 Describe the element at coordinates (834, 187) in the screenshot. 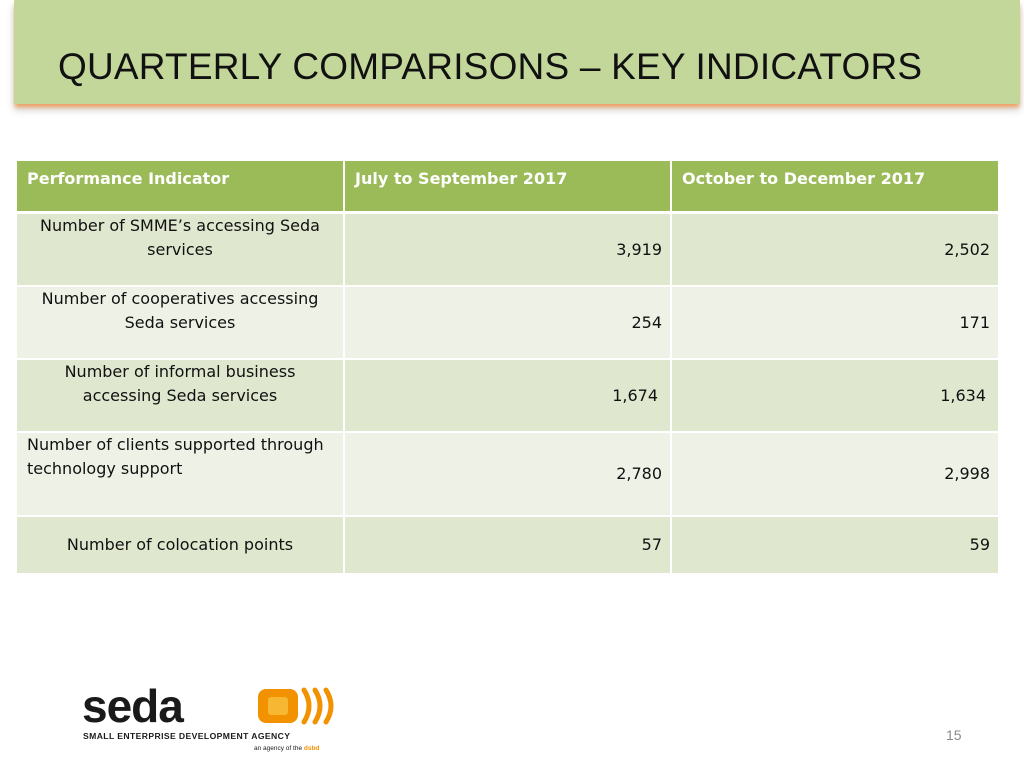

I see `column-header-q4: October to December 2017` at that location.